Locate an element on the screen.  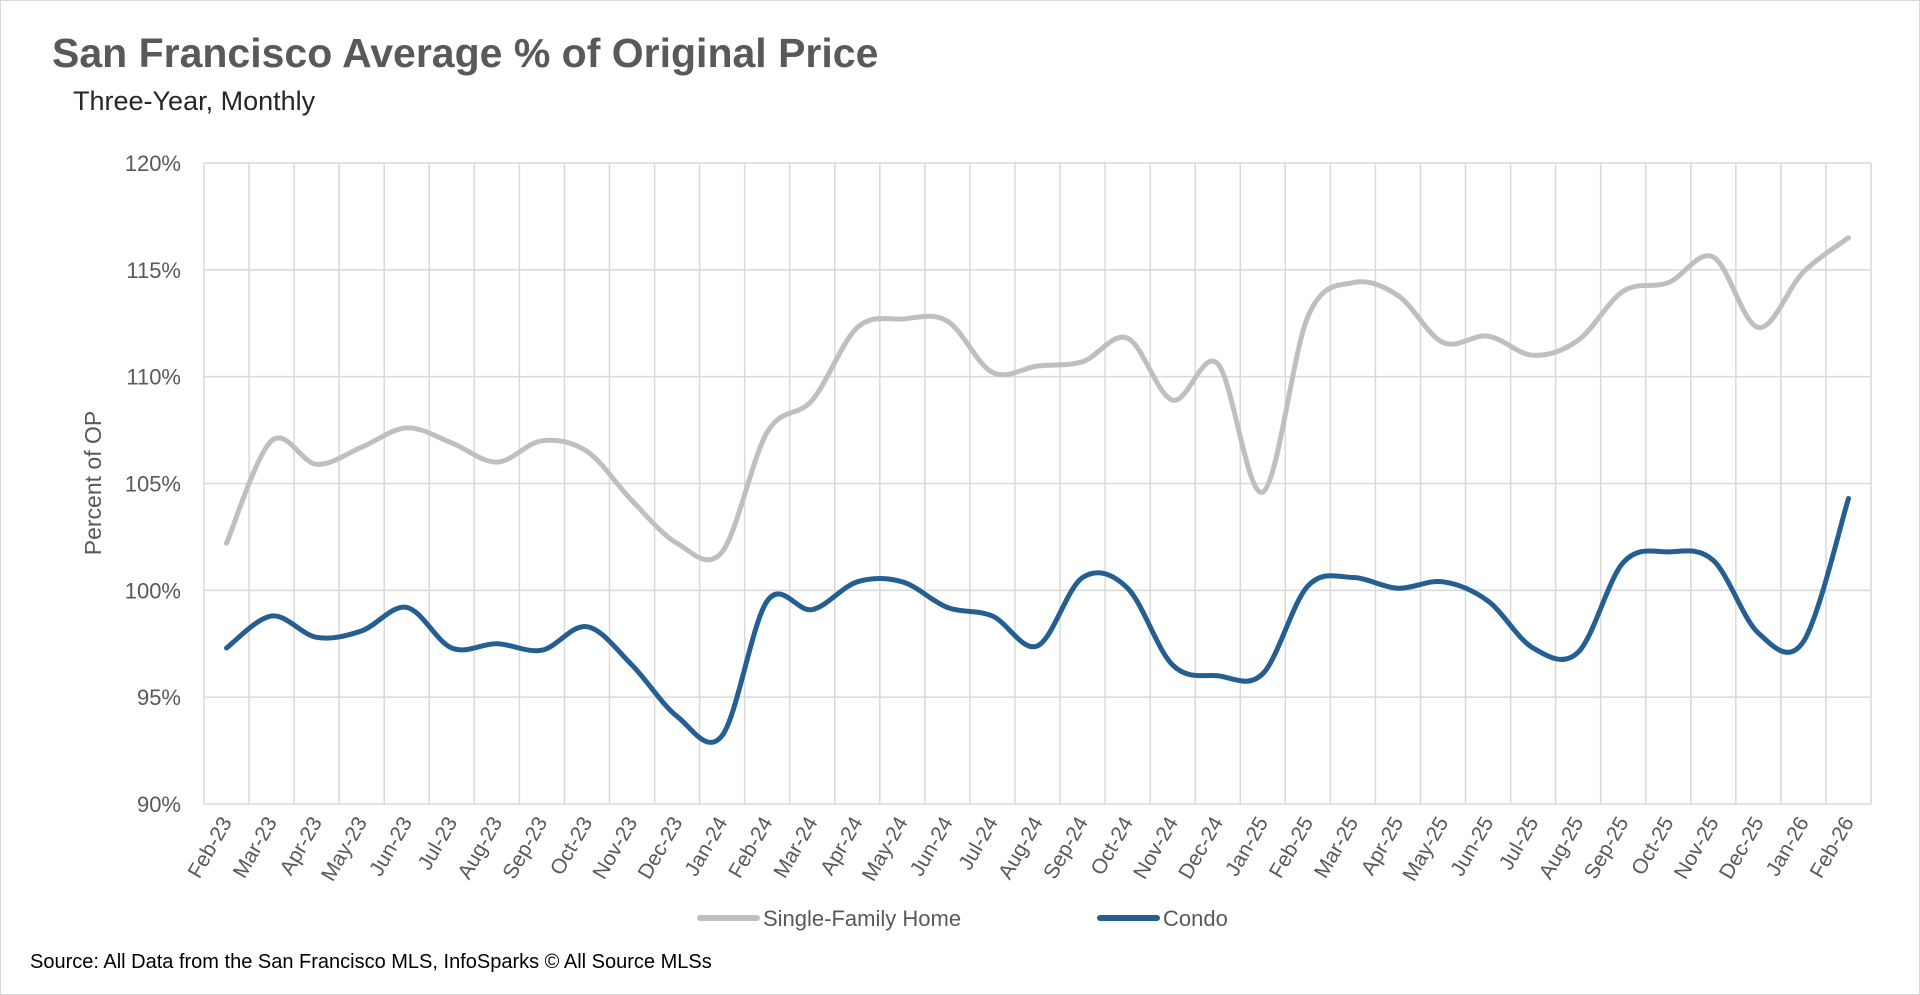
y-axis-ticks: 90% 95% 100% 105% 110% 115% 120% is located at coordinates (153, 484).